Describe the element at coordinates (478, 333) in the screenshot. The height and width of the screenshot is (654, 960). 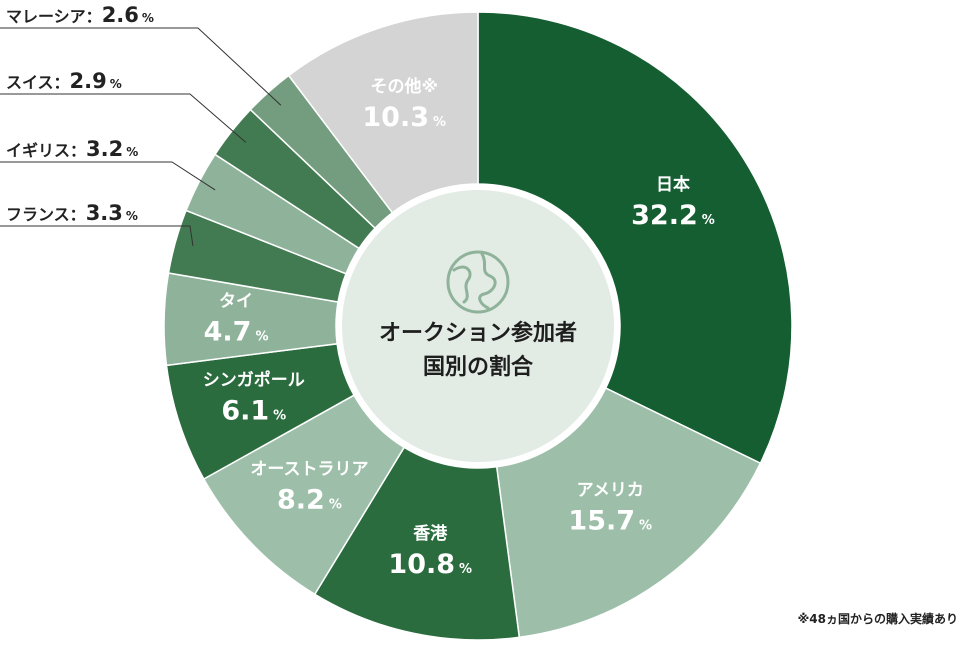
I see `center-title-line-1: オークション参加者` at that location.